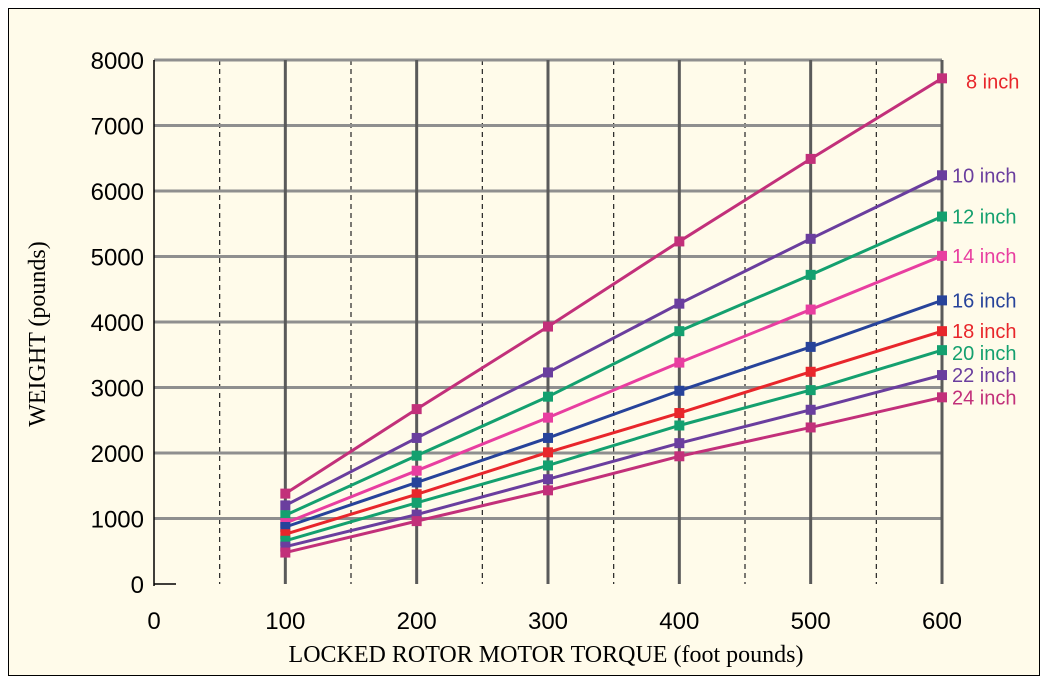 This screenshot has height=684, width=1047. I want to click on series-label: 12 inch, so click(984, 218).